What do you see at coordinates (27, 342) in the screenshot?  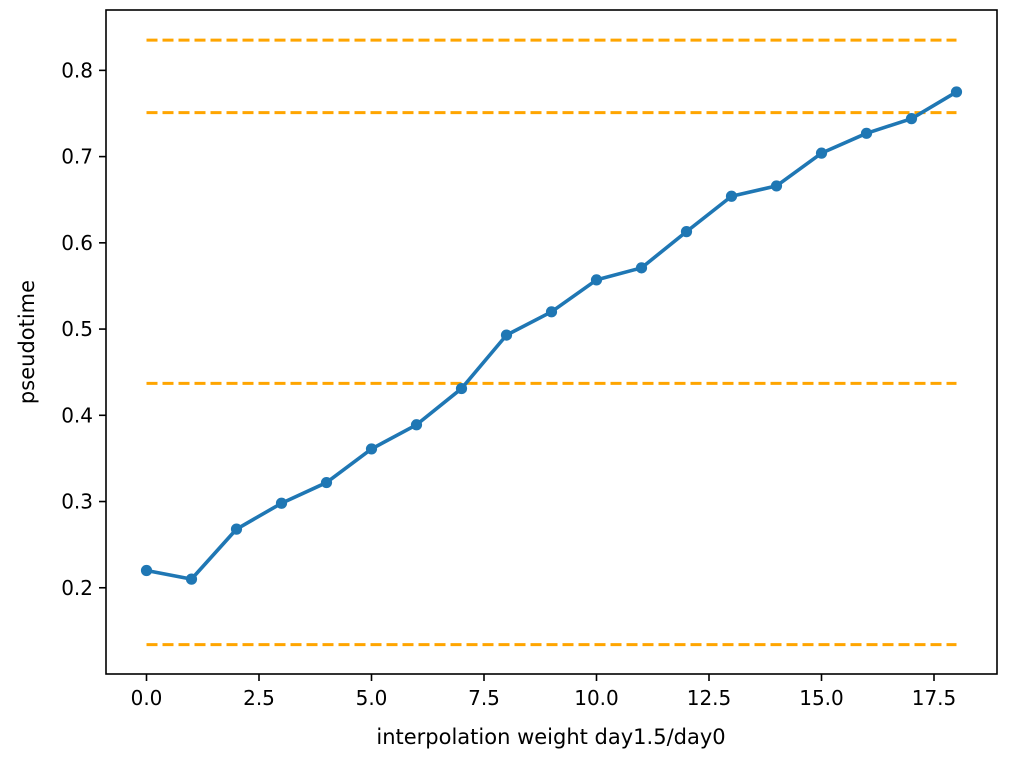 I see `y-axis-label: pseudotime` at bounding box center [27, 342].